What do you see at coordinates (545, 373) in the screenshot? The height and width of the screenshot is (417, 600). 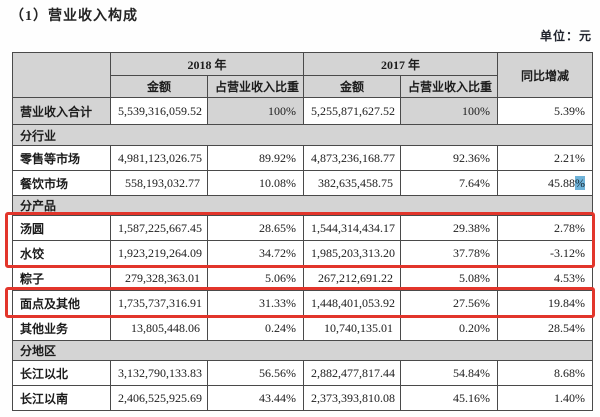 I see `yoy-cell: 8.68%` at bounding box center [545, 373].